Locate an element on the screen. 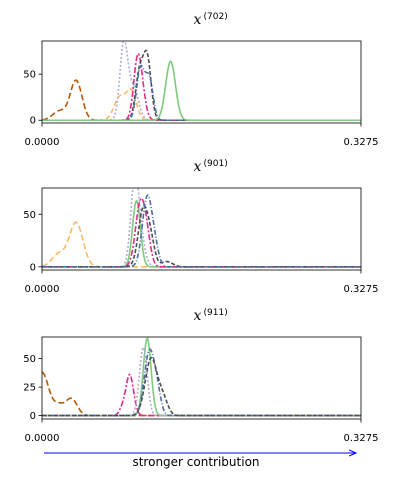  y-tick-label: 25 is located at coordinates (29, 388).